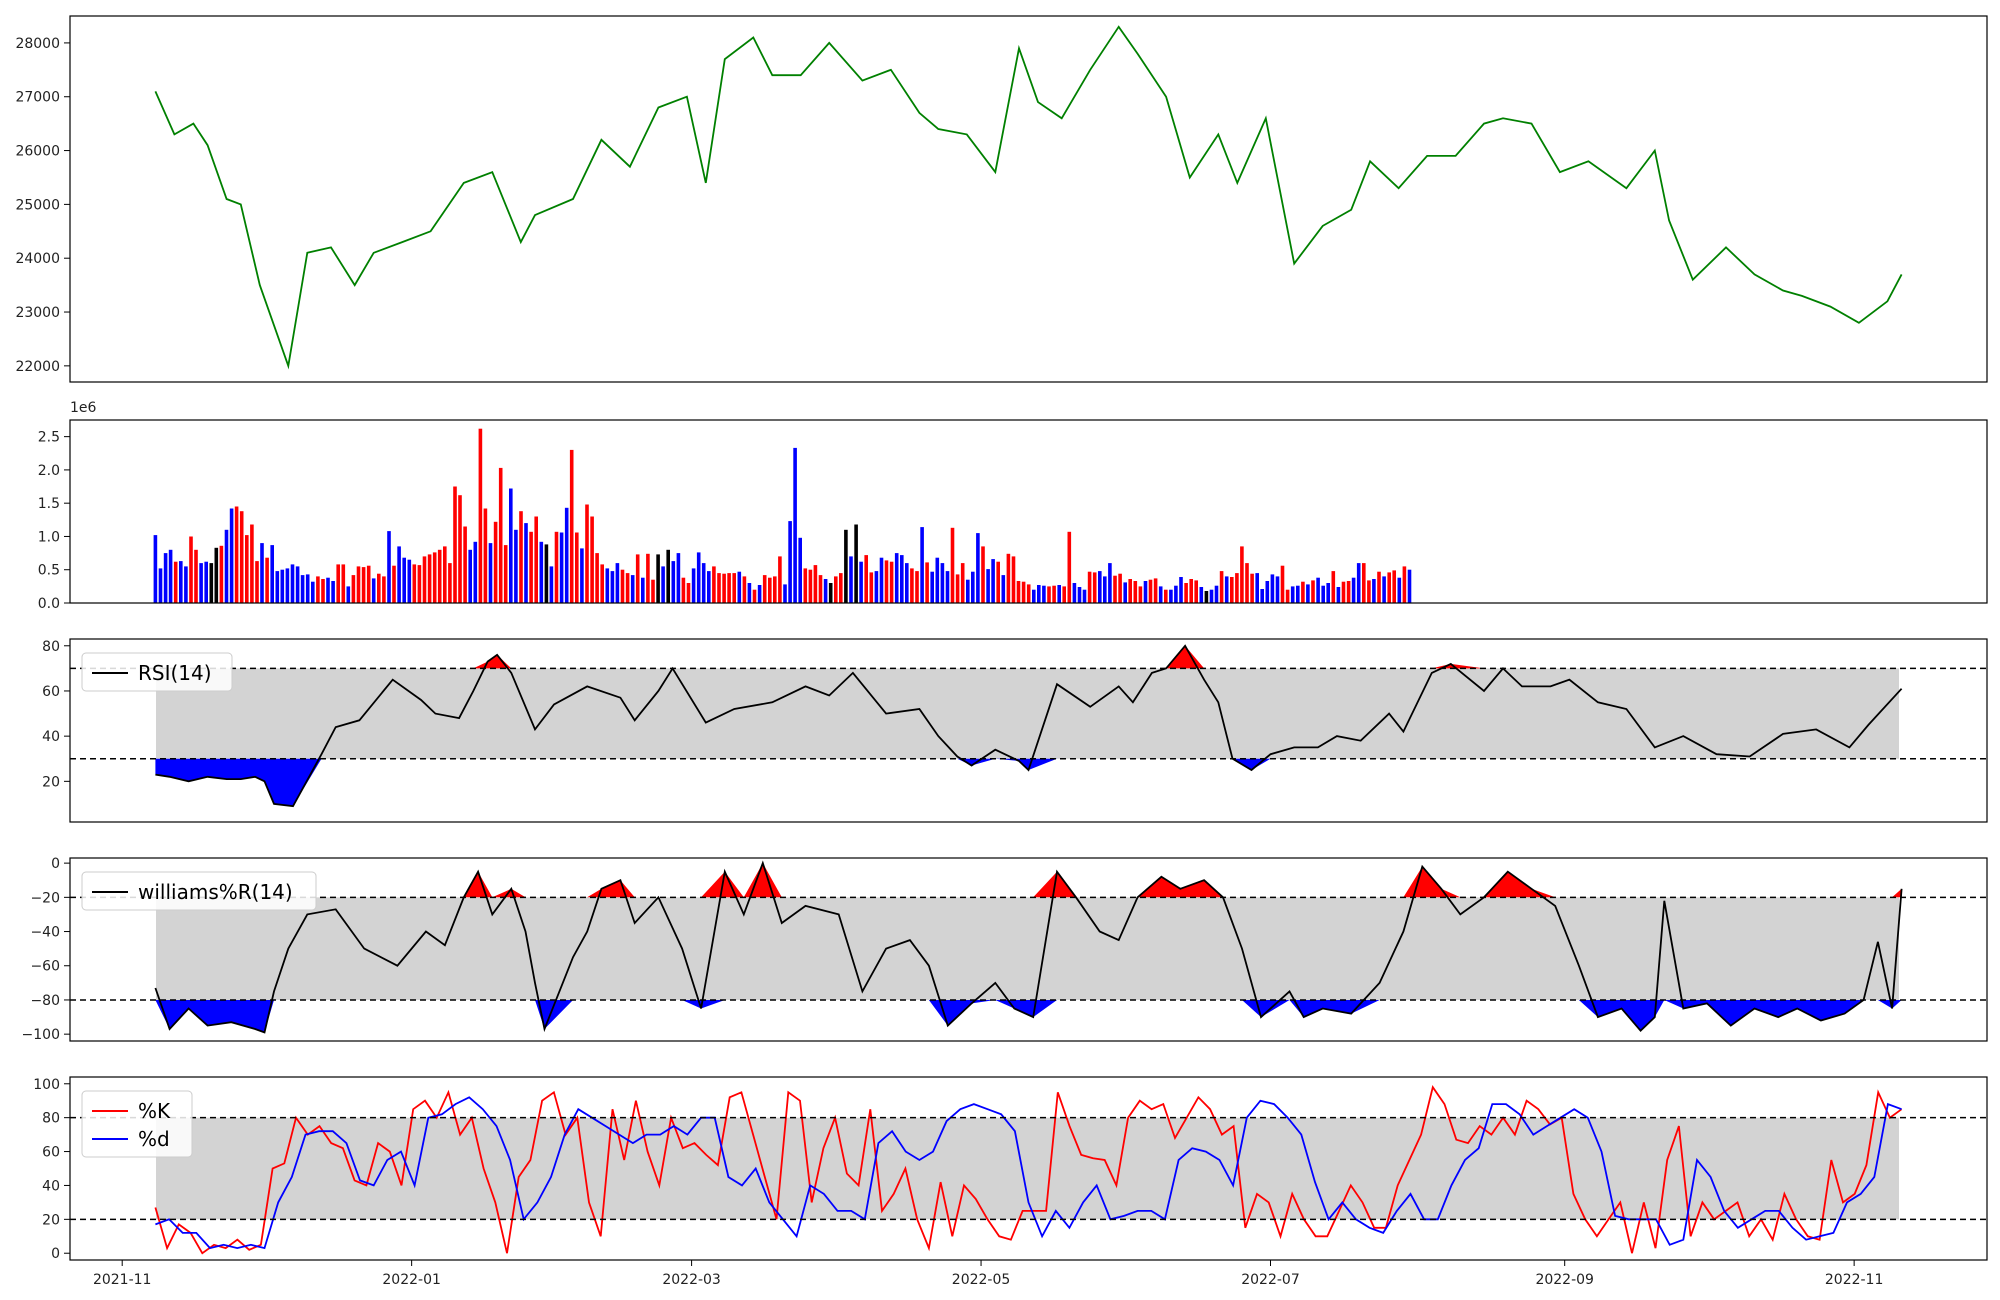 The width and height of the screenshot is (2000, 1300). What do you see at coordinates (51, 647) in the screenshot?
I see `y-tick-label: 80` at bounding box center [51, 647].